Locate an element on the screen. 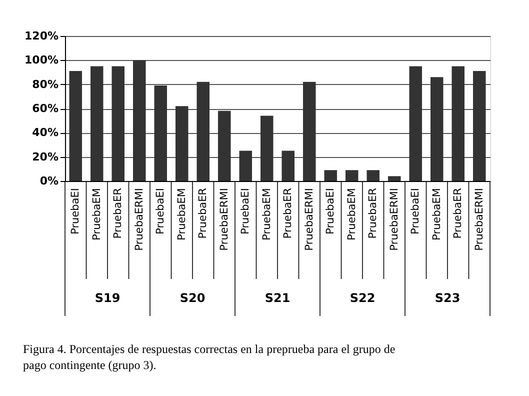 The width and height of the screenshot is (529, 396). y-tick-label: 80% is located at coordinates (45, 84).